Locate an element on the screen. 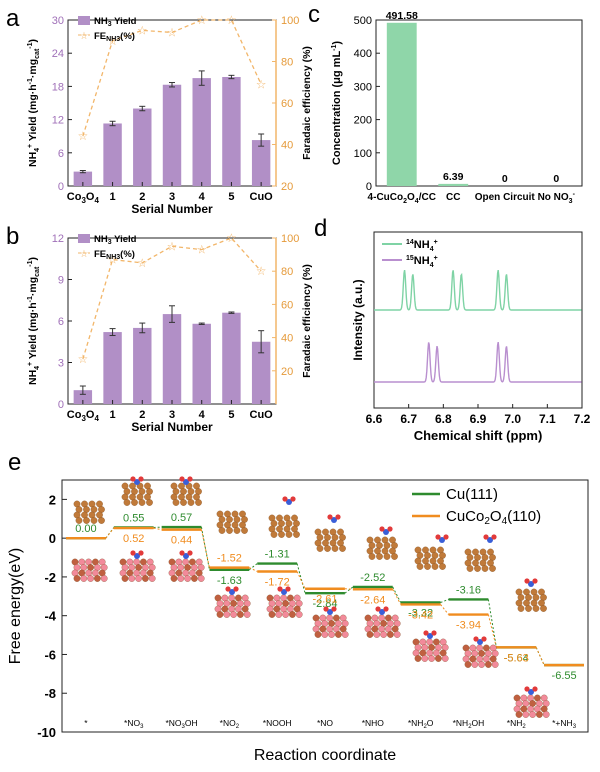 The width and height of the screenshot is (600, 772). panel-letter-e: e is located at coordinates (14, 462).